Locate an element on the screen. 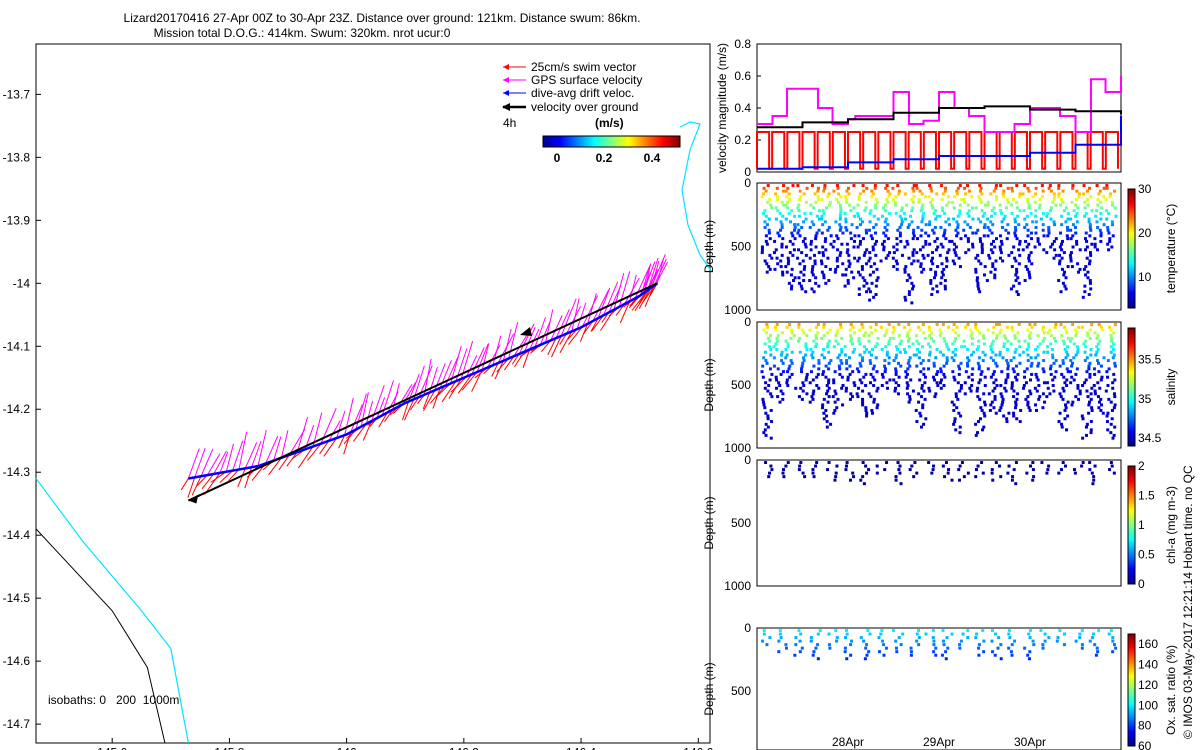 This screenshot has height=750, width=1200. section-y-tick-label: 0 is located at coordinates (747, 322).